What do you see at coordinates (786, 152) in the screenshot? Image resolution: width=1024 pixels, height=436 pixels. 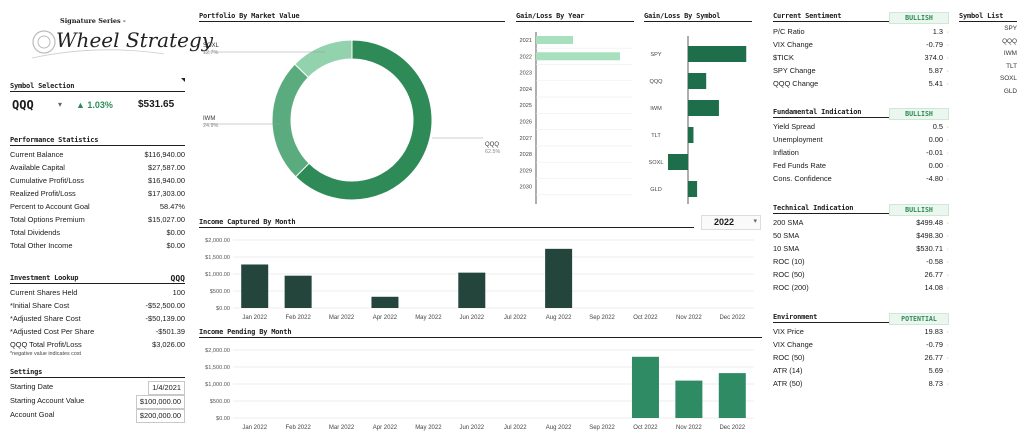 I see `stat-label: Inflation` at bounding box center [786, 152].